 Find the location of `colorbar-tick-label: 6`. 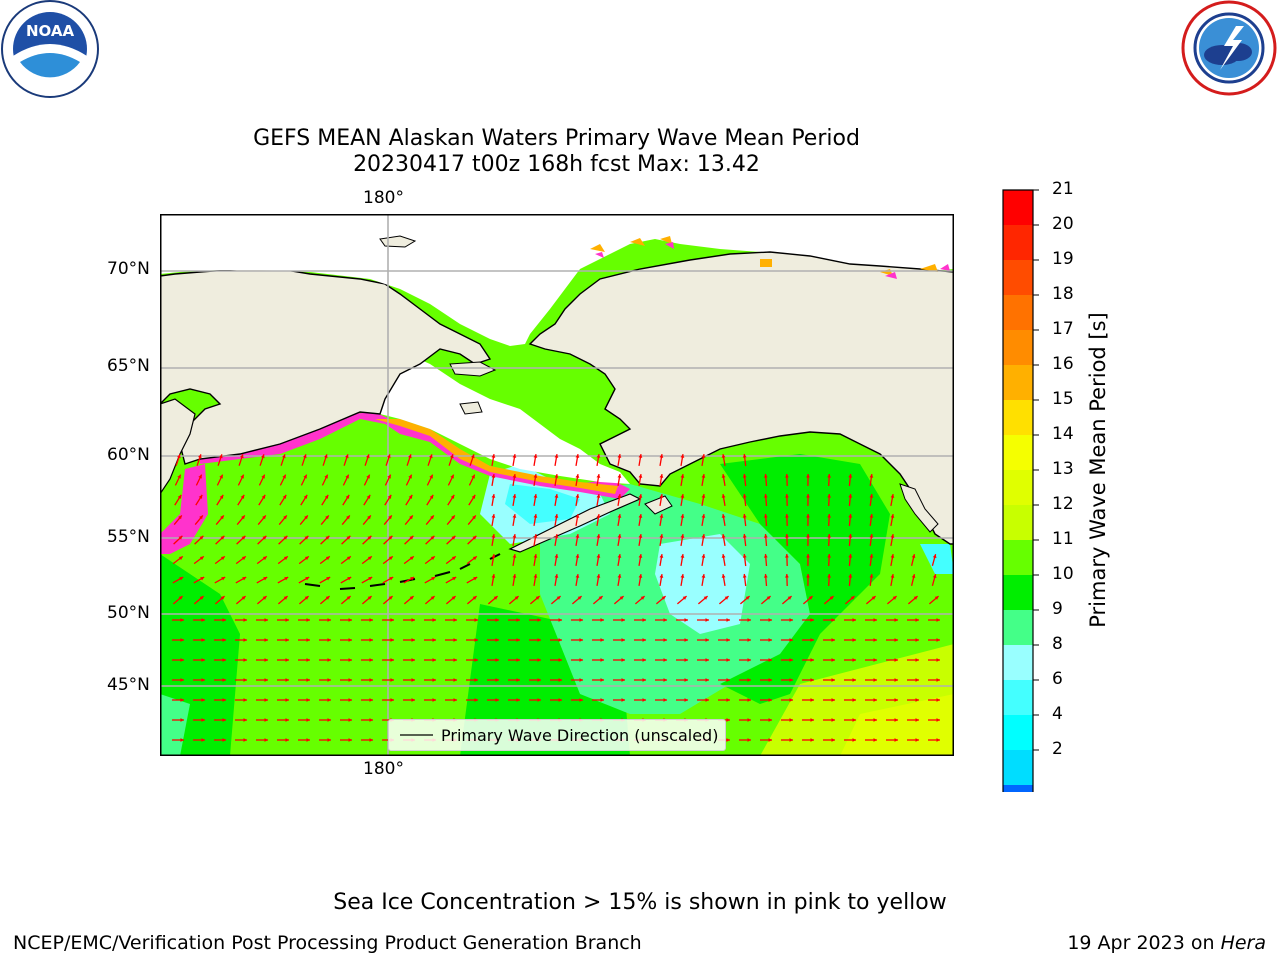

colorbar-tick-label: 6 is located at coordinates (1057, 679).